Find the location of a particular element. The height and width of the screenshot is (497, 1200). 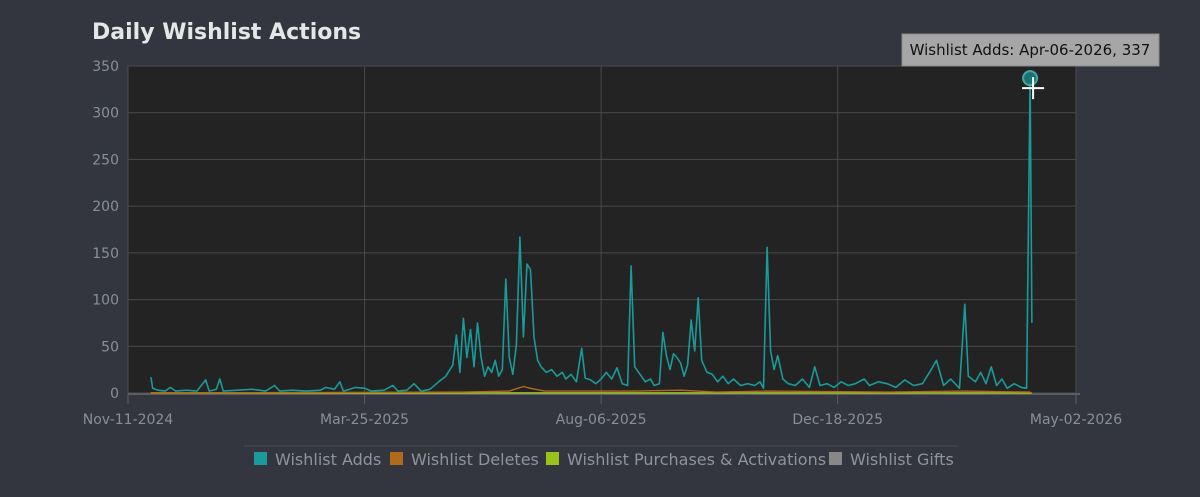

x-tick-label: Nov-11-2024 is located at coordinates (128, 420).